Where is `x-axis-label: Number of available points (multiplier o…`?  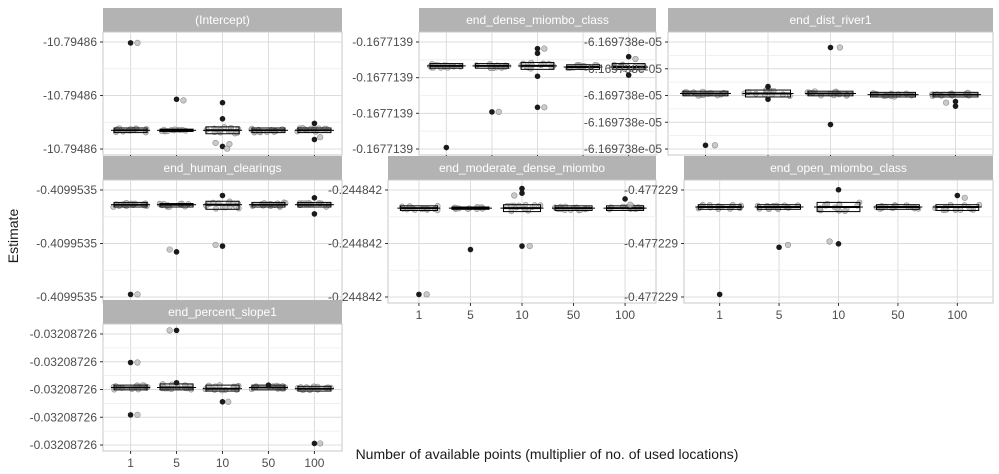 x-axis-label: Number of available points (multiplier o… is located at coordinates (547, 454).